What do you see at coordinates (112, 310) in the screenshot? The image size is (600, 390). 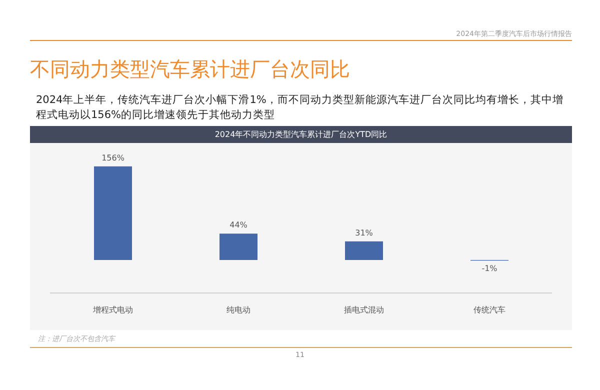 I see `x-tick-label: 增程式电动` at bounding box center [112, 310].